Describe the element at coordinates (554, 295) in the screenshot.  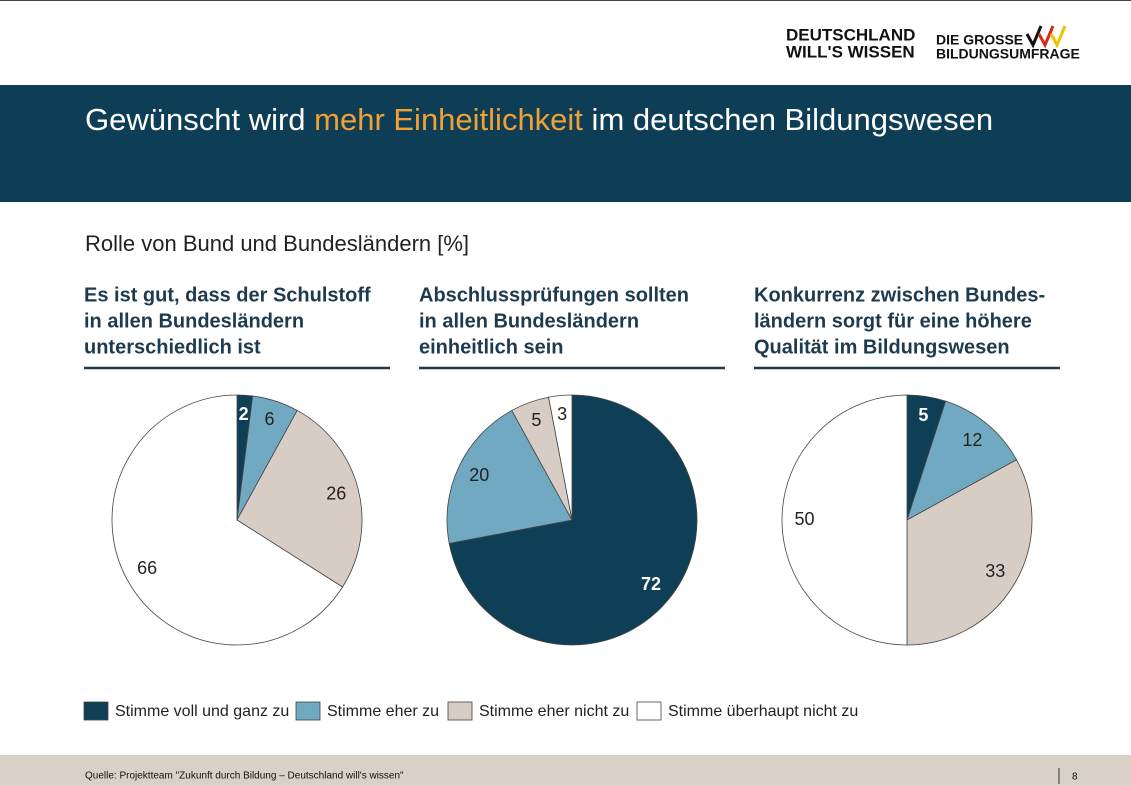
I see `chart-title: Abschlussprüfungen sollten` at that location.